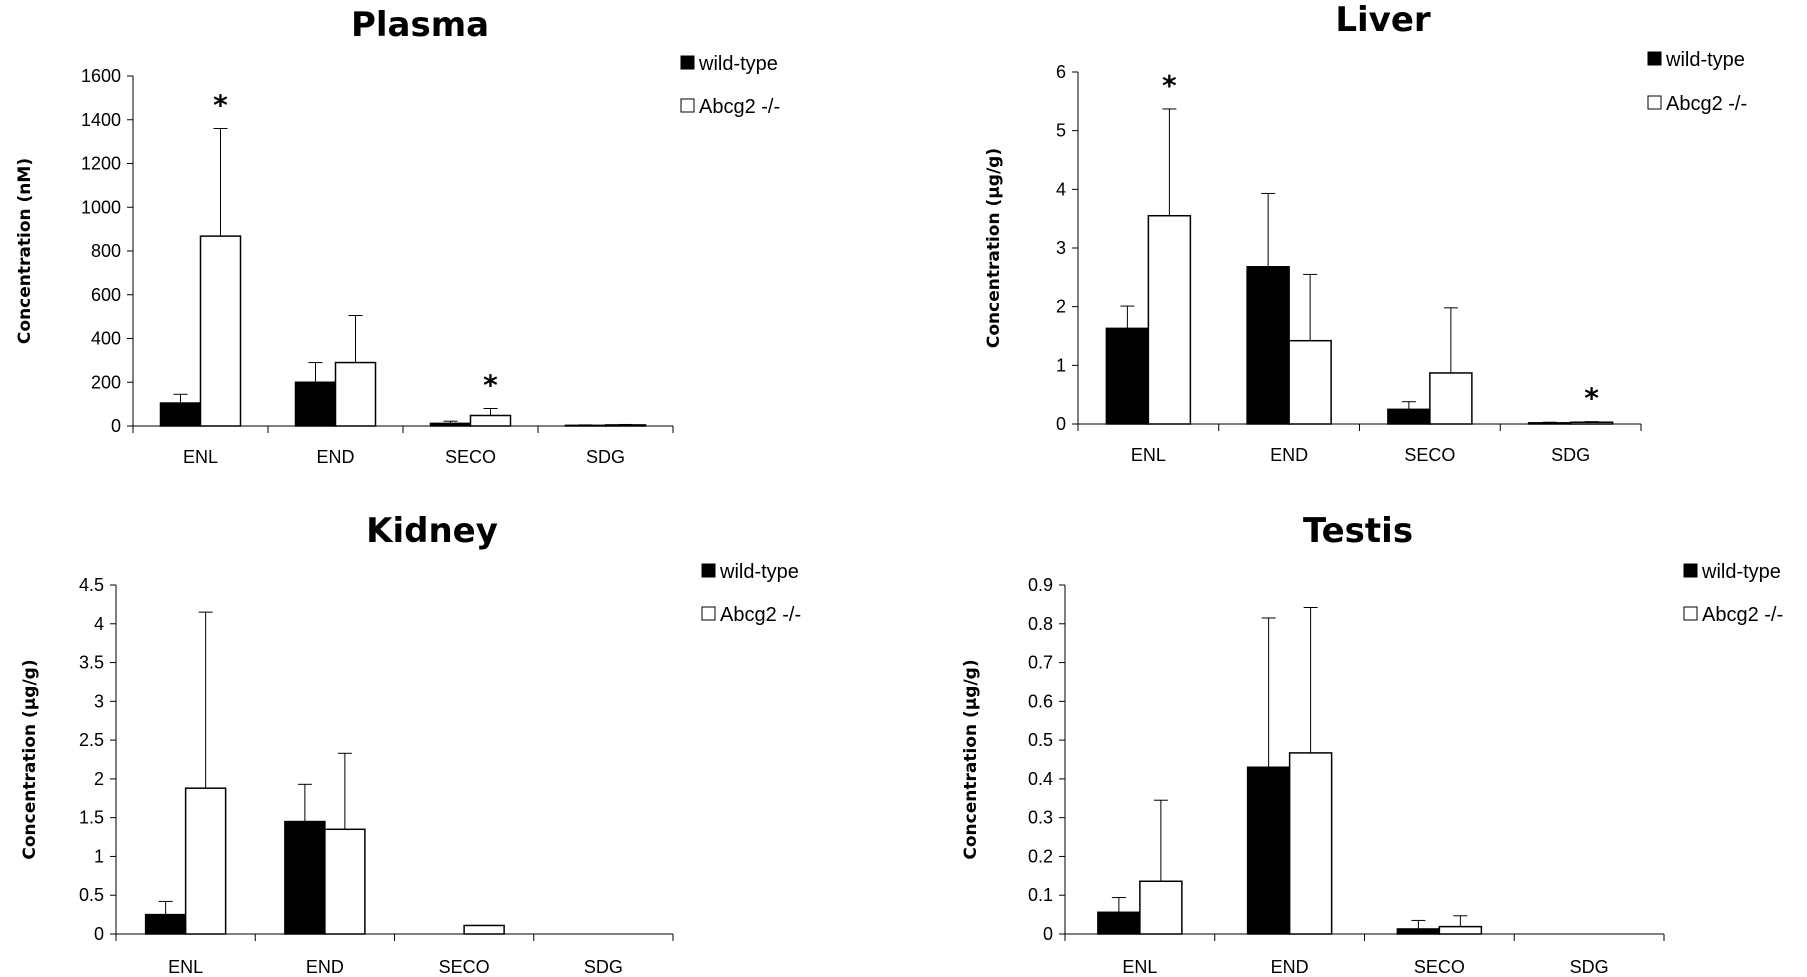 This screenshot has height=977, width=1807. I want to click on y-tick-label: 4.5, so click(91, 585).